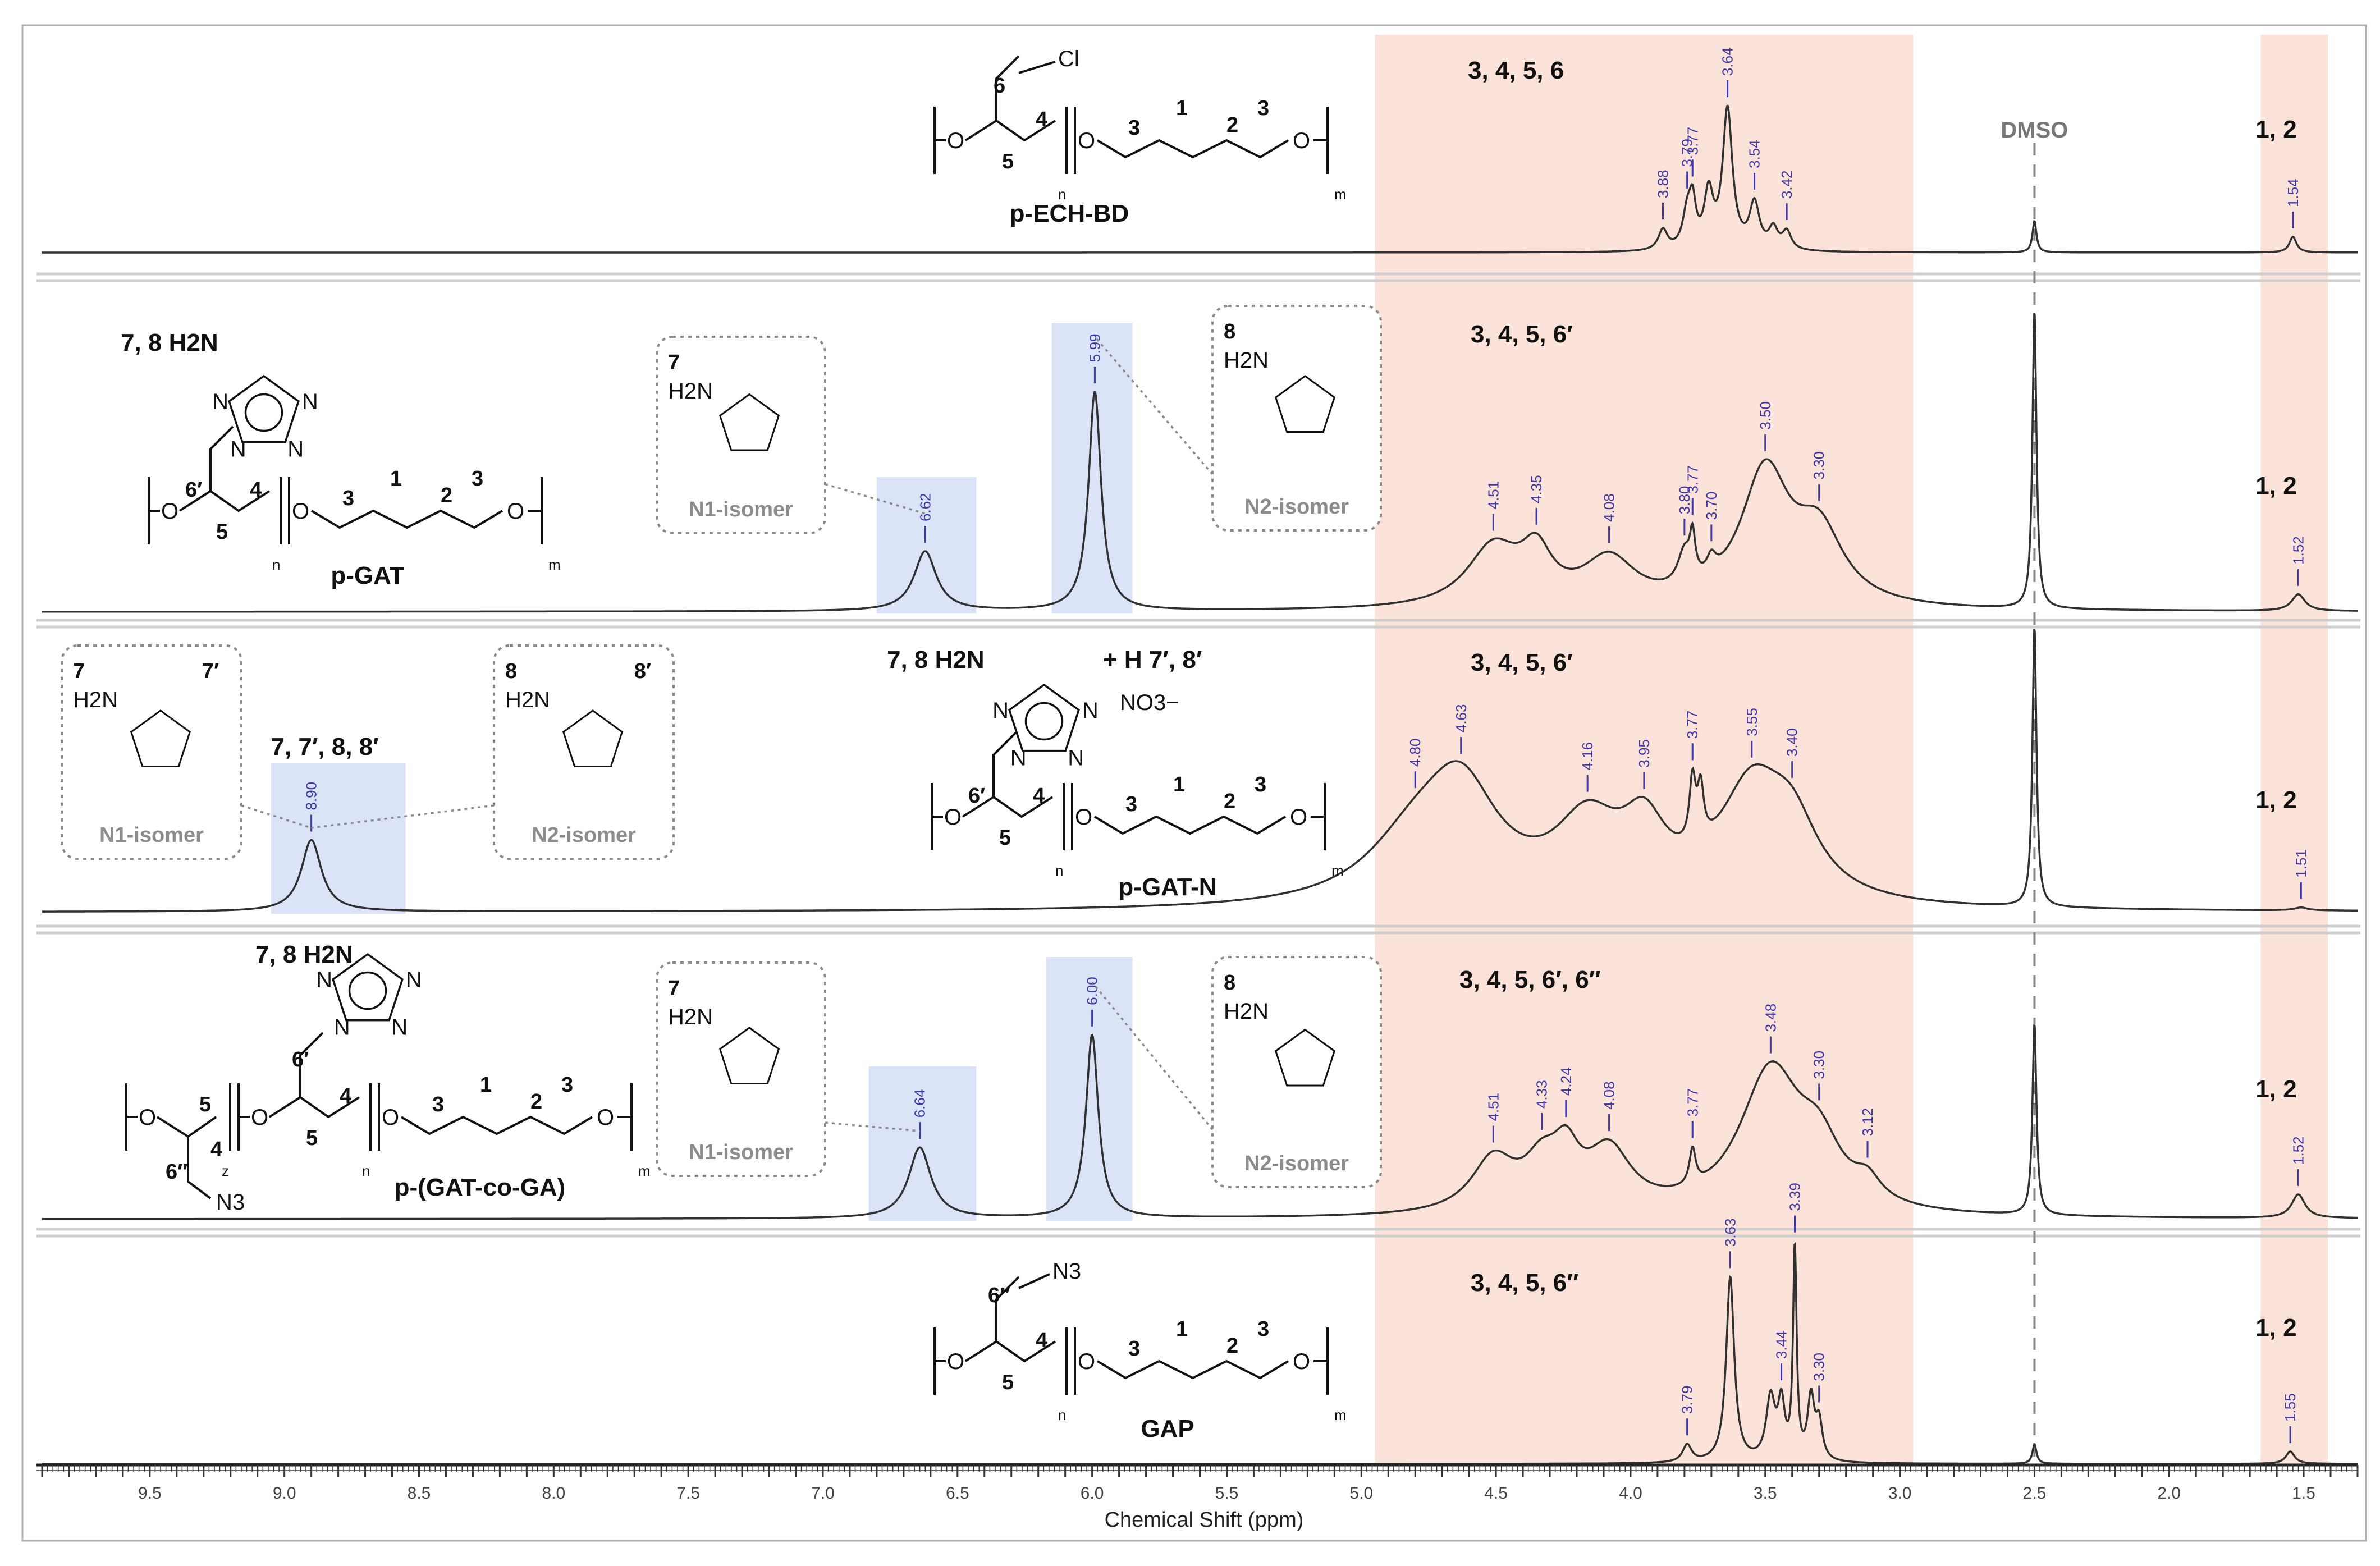 The width and height of the screenshot is (2380, 1566). What do you see at coordinates (1588, 756) in the screenshot?
I see `peak-label: 4.16` at bounding box center [1588, 756].